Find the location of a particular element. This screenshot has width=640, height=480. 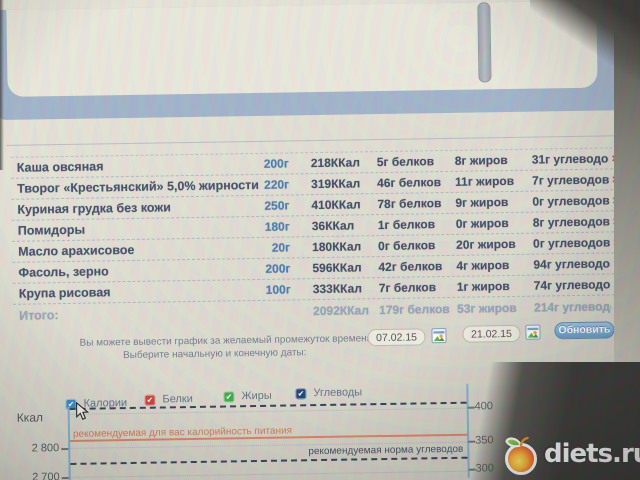

left-axis-title: Ккал is located at coordinates (30, 417).